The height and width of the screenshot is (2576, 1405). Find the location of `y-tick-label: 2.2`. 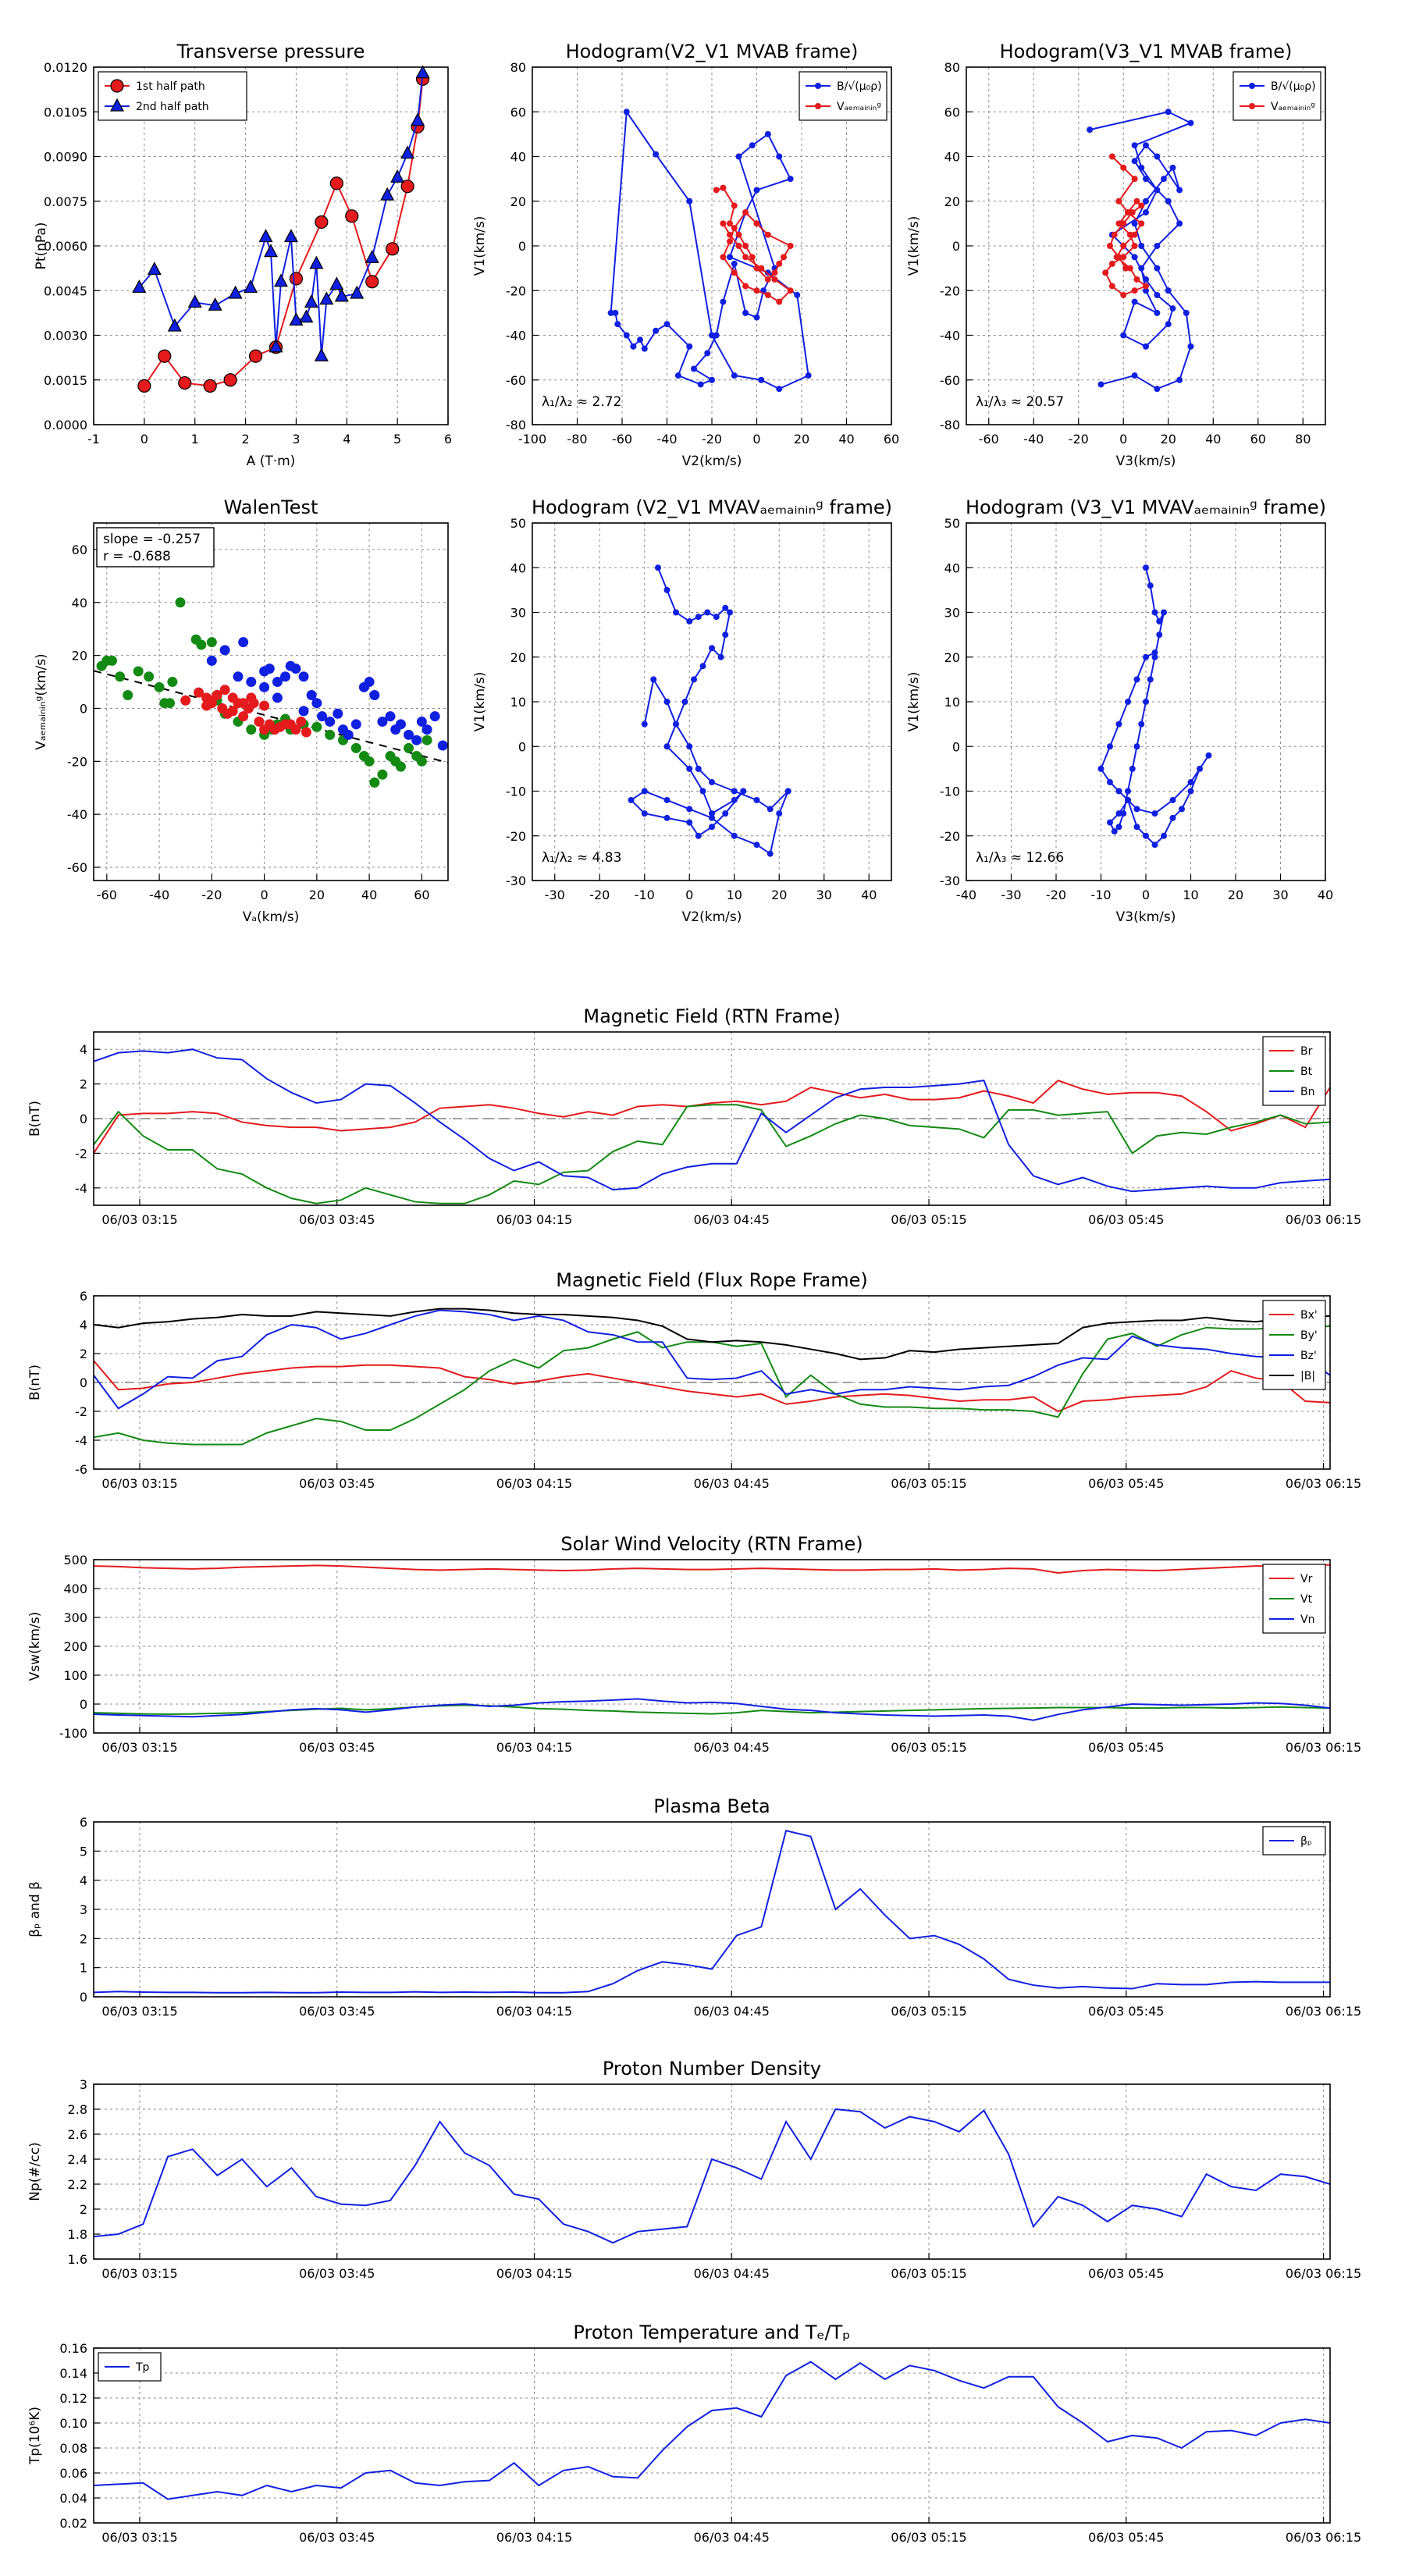

y-tick-label: 2.2 is located at coordinates (77, 2184).